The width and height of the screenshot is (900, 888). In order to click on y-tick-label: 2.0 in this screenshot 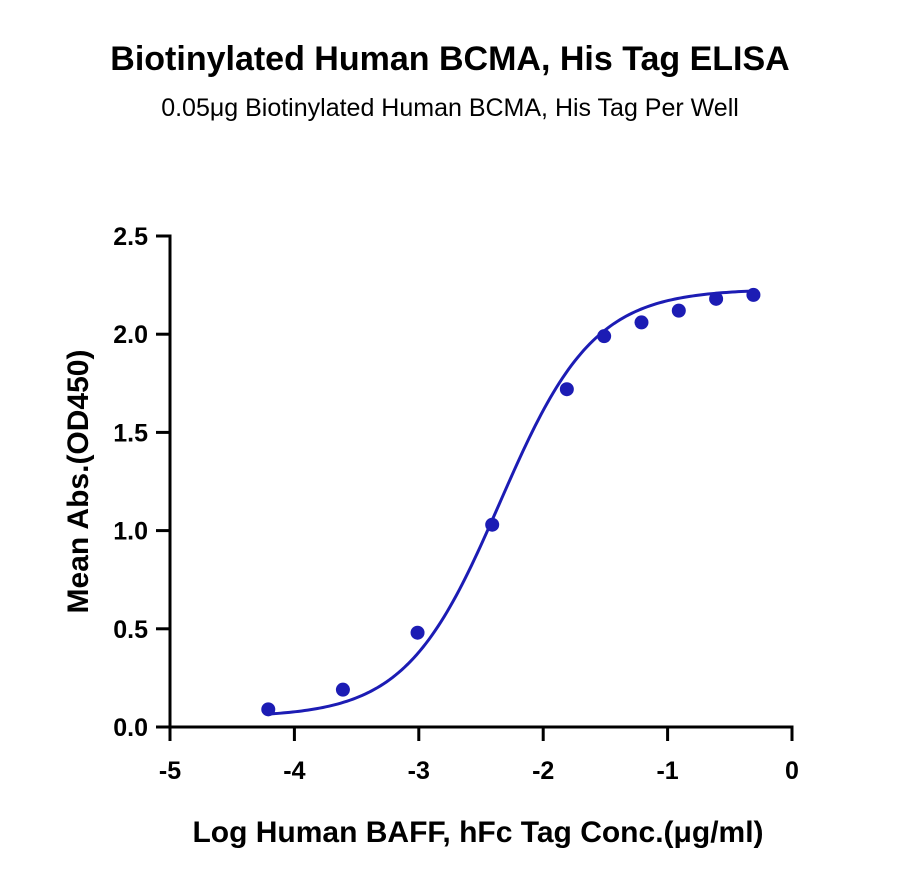, I will do `click(130, 335)`.